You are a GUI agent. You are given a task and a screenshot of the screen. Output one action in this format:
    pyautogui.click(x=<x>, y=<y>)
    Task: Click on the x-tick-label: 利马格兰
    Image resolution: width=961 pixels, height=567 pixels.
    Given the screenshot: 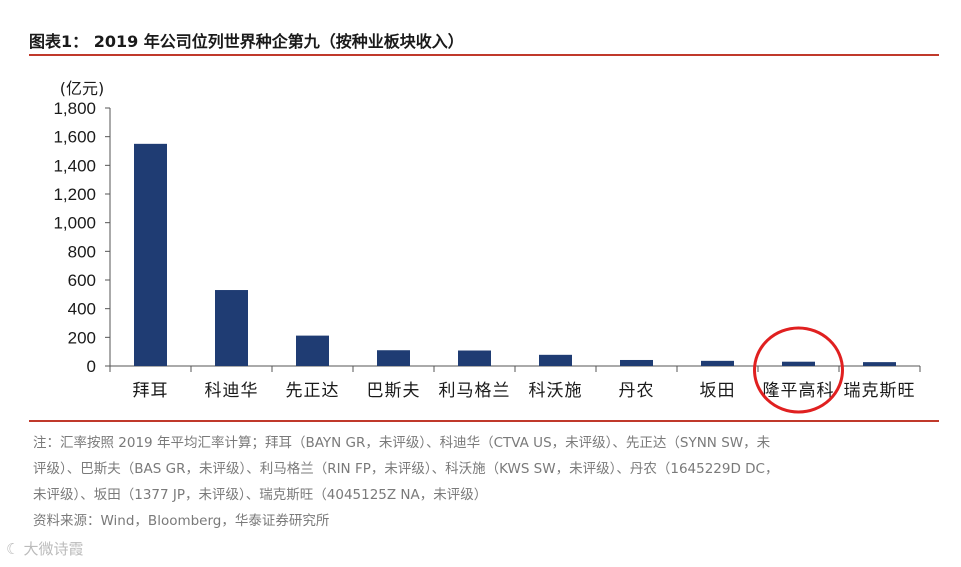 What is the action you would take?
    pyautogui.click(x=475, y=391)
    